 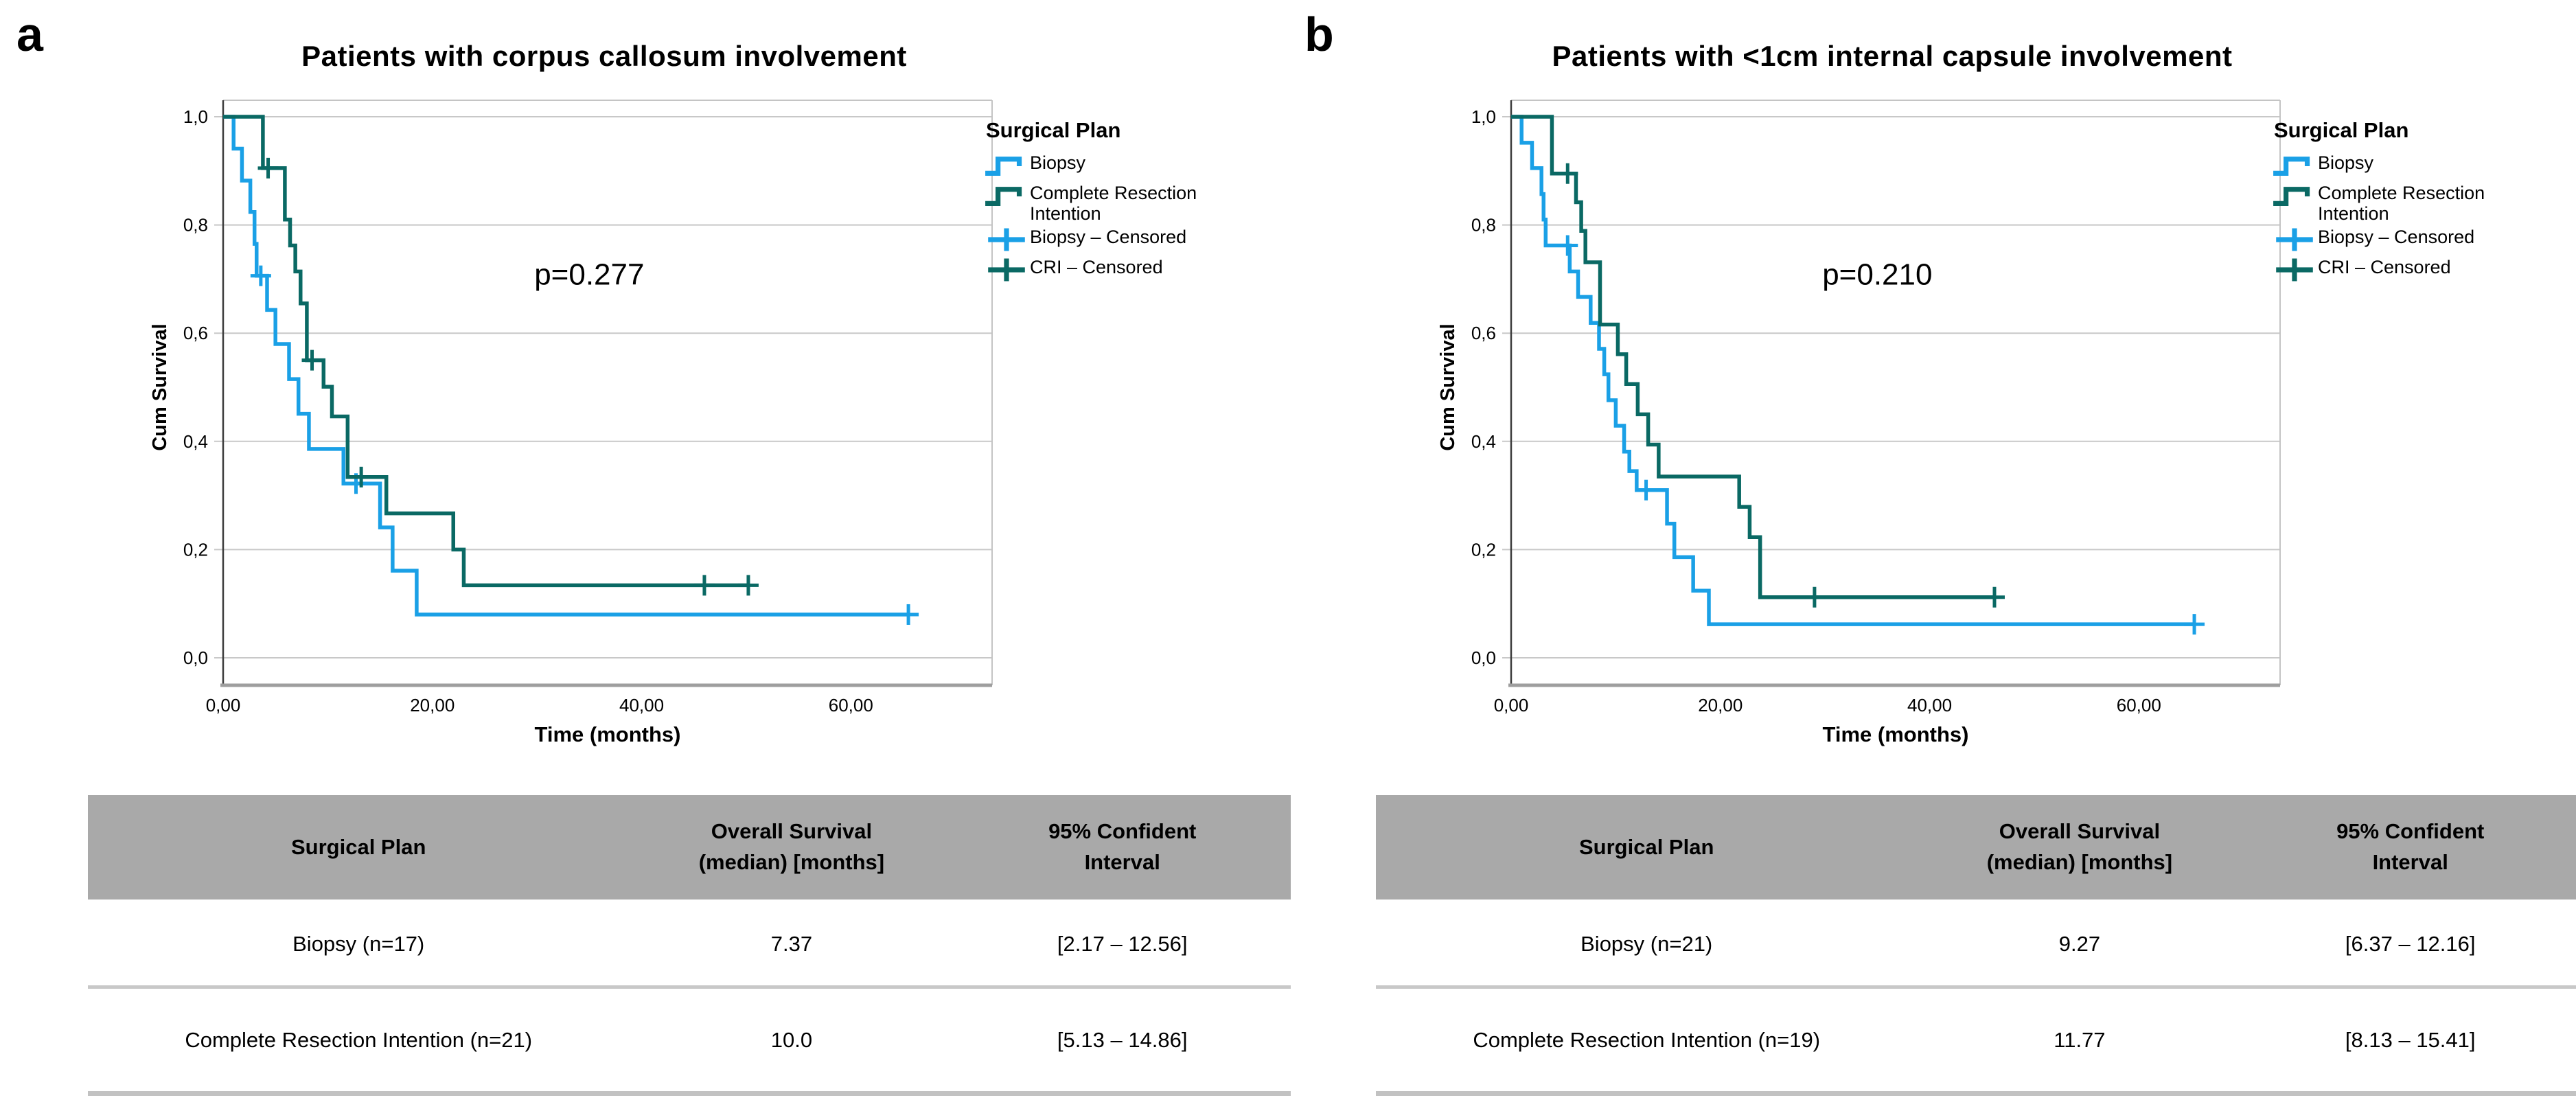 What do you see at coordinates (791, 1039) in the screenshot?
I see `cell-median-os: 10.0` at bounding box center [791, 1039].